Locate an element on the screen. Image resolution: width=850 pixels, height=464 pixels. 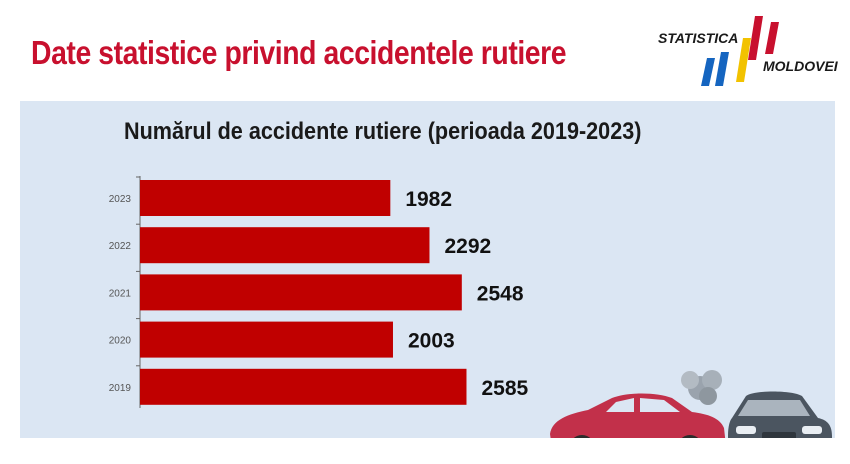
logo-text-moldovei: MOLDOVEI is located at coordinates (800, 66).